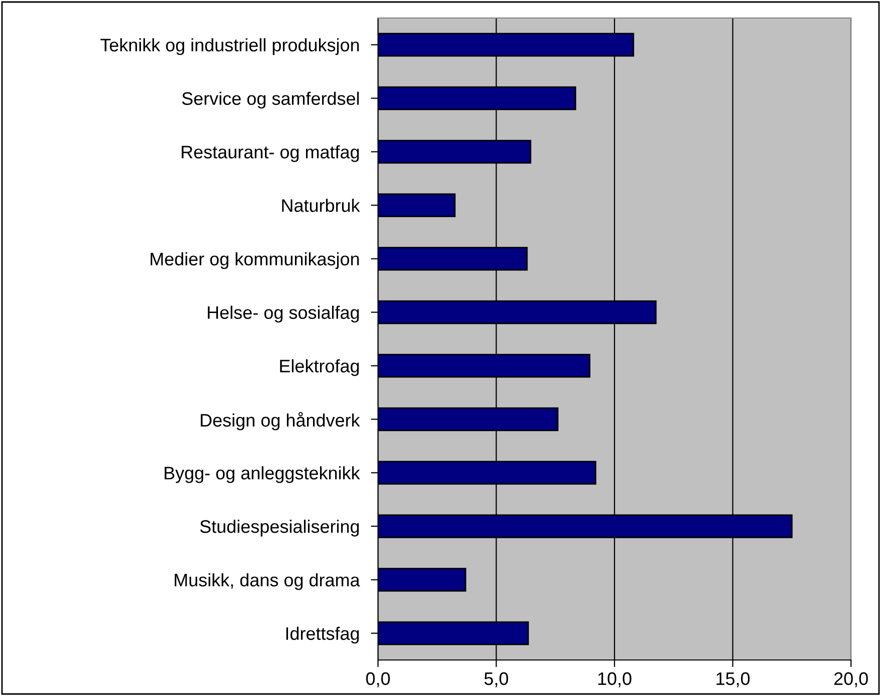  Describe the element at coordinates (280, 421) in the screenshot. I see `y-tick-label: Design og håndverk` at that location.